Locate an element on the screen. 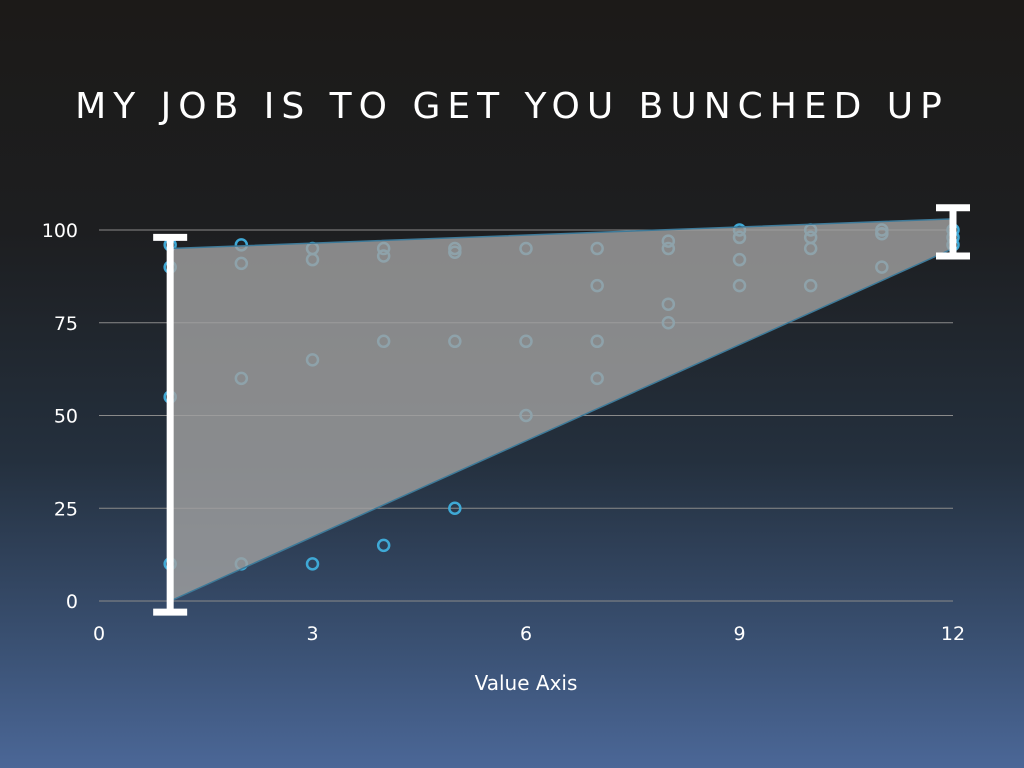  x-axis-tick-labels: 0 3 6 9 12 is located at coordinates (529, 634).